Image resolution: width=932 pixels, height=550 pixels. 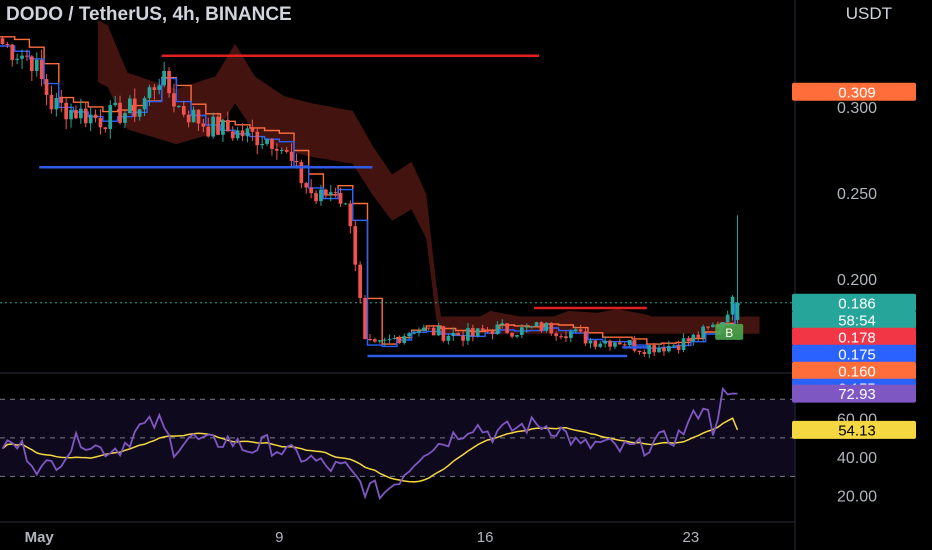 I want to click on chart-title: DODO / TetherUS, 4h, BINANCE, so click(x=149, y=14).